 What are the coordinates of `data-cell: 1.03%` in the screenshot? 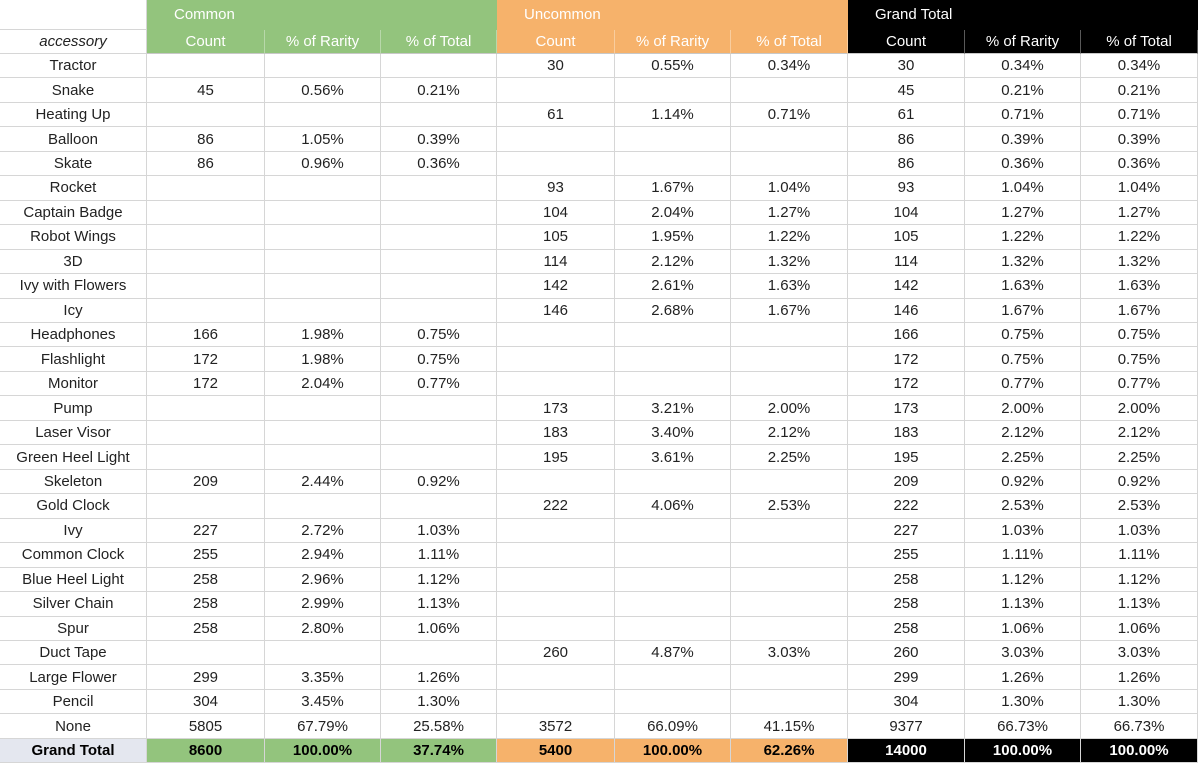 It's located at (1023, 531).